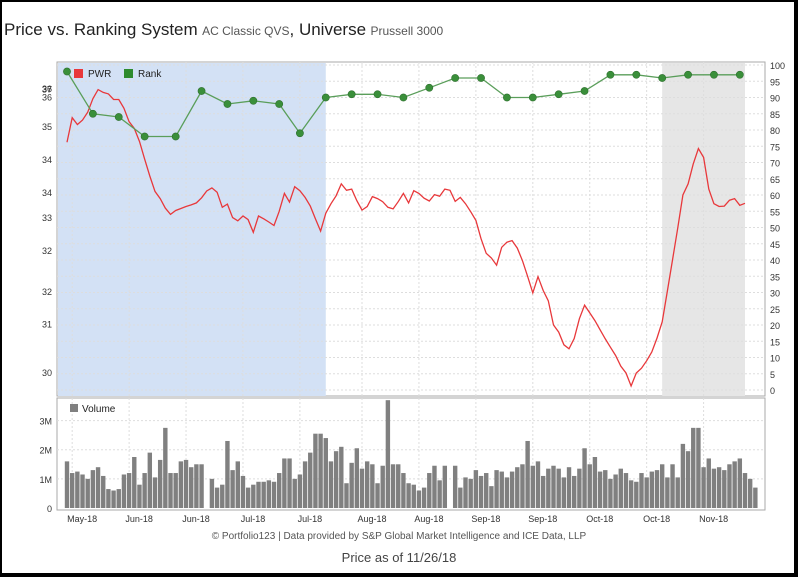 This screenshot has width=798, height=577. What do you see at coordinates (775, 261) in the screenshot?
I see `right-axis-tick: 40` at bounding box center [775, 261].